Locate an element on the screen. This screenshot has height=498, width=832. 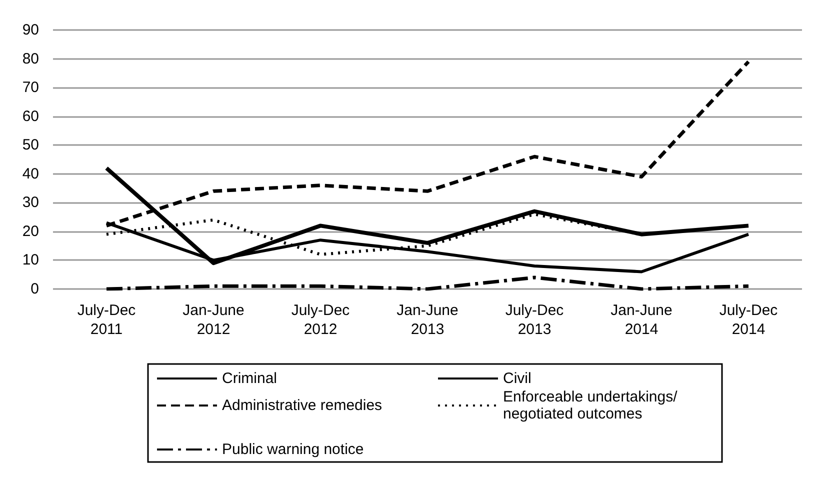
y-tick-label: 80 is located at coordinates (30, 59).